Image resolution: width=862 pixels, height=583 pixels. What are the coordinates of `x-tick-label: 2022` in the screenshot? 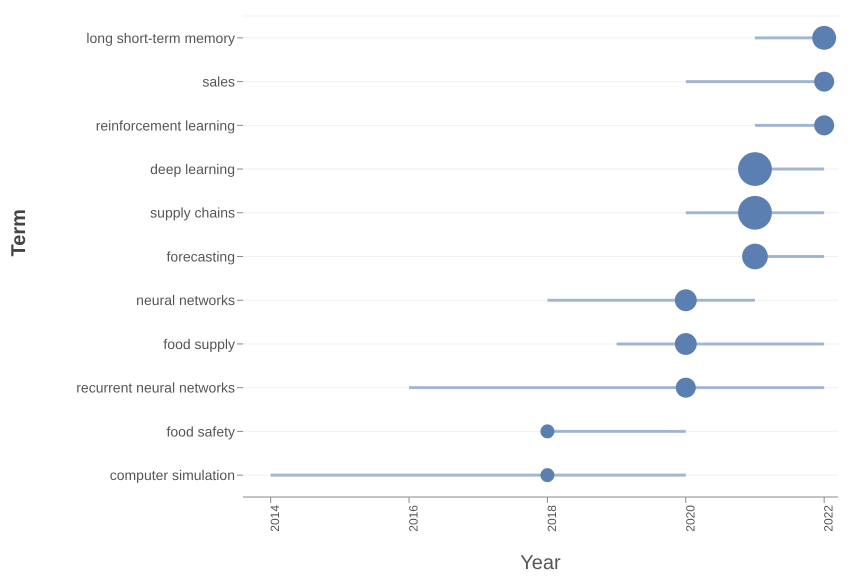 It's located at (829, 518).